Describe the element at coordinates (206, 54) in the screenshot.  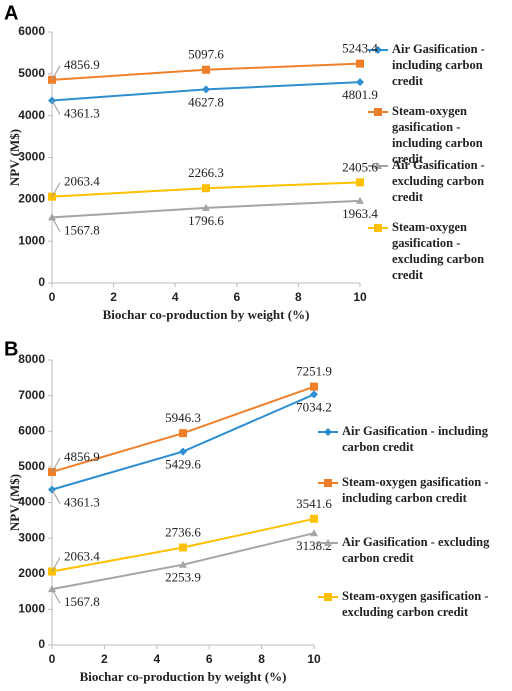
I see `data-label: 5097.6` at that location.